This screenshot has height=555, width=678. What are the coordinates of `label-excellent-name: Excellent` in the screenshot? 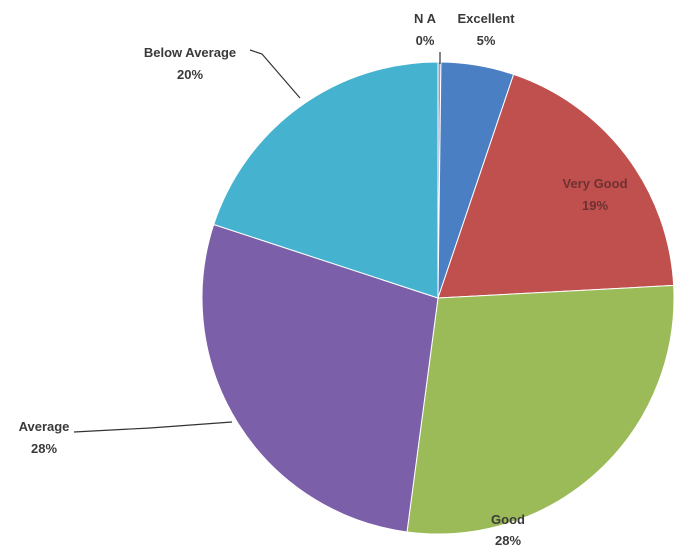 It's located at (486, 18).